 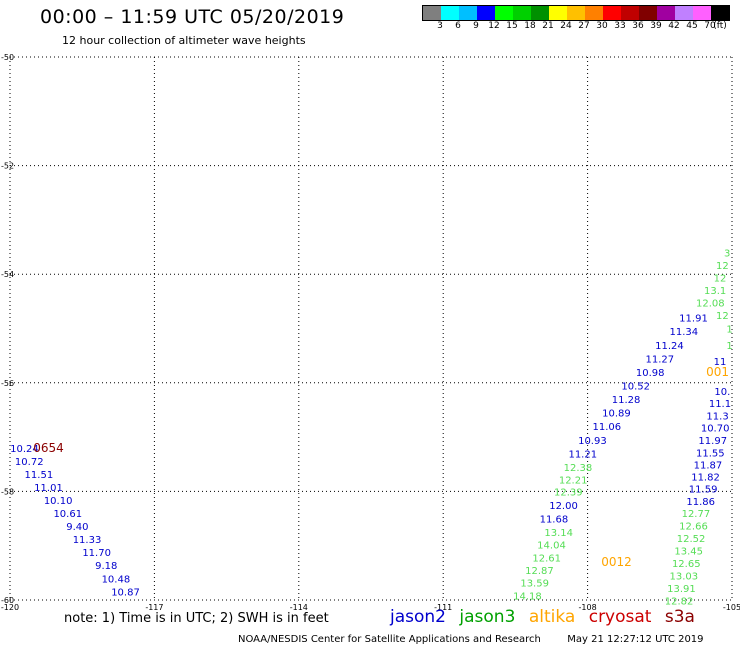 What do you see at coordinates (58, 501) in the screenshot?
I see `wave-height-label: 10.10` at bounding box center [58, 501].